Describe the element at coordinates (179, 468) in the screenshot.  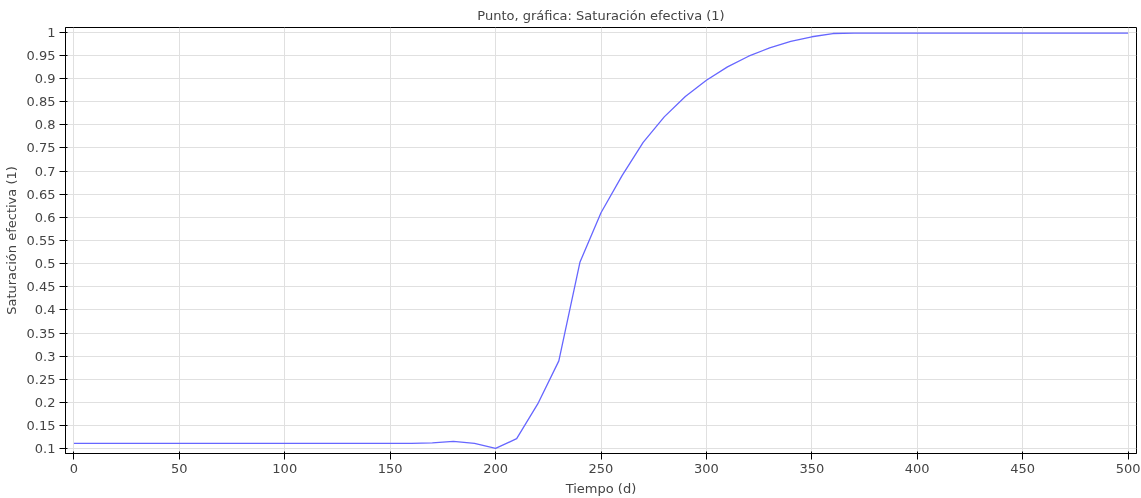
I see `x-tick-label: 50` at that location.